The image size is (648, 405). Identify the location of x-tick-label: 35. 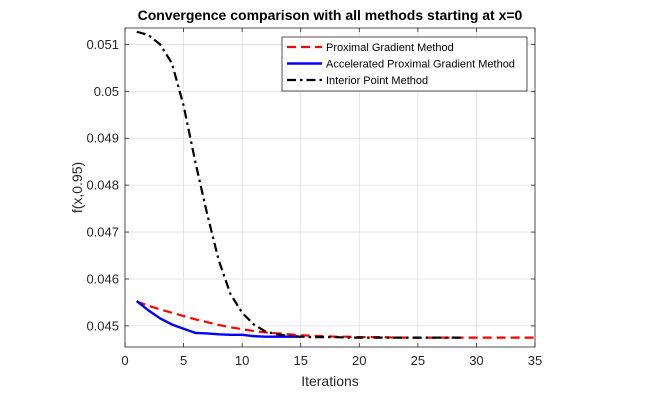
(535, 360).